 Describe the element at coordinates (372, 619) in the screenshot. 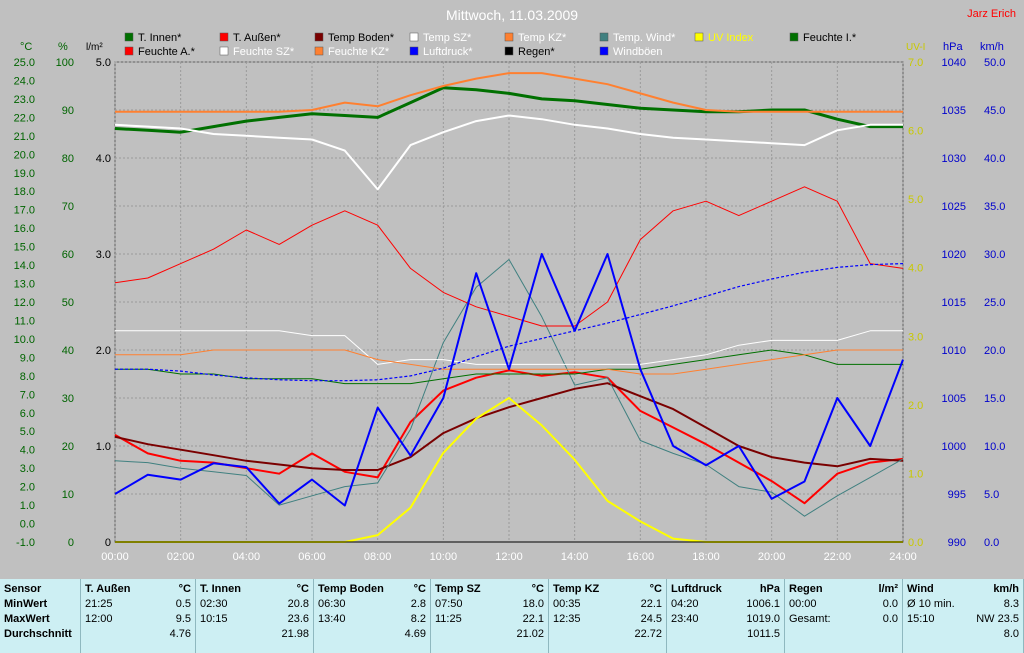

I see `stat-row: 13:40 8.2` at that location.